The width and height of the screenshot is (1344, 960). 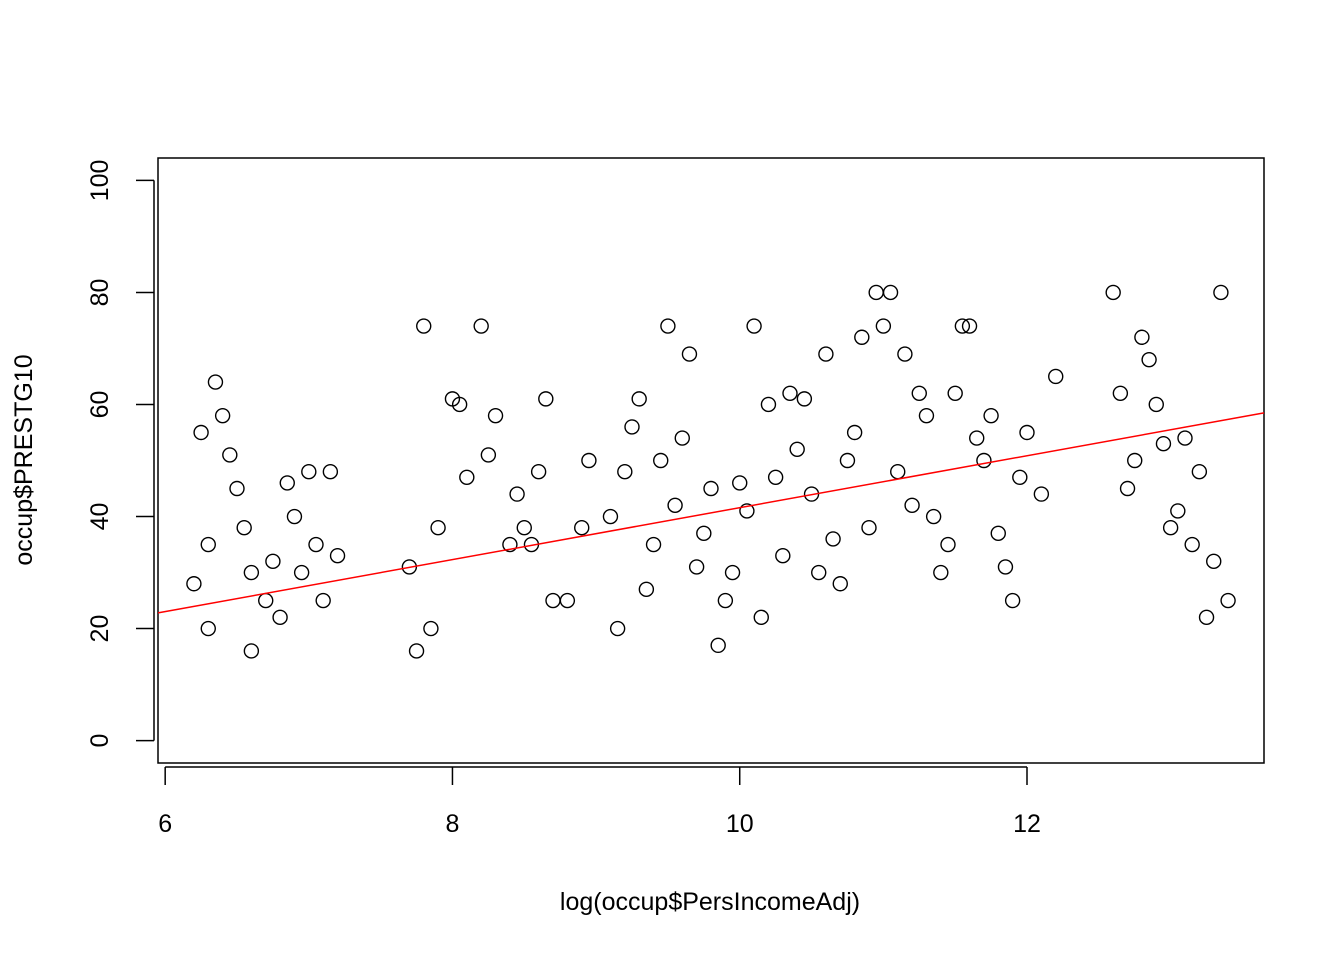 I want to click on y-tick-label: 0, so click(x=100, y=741).